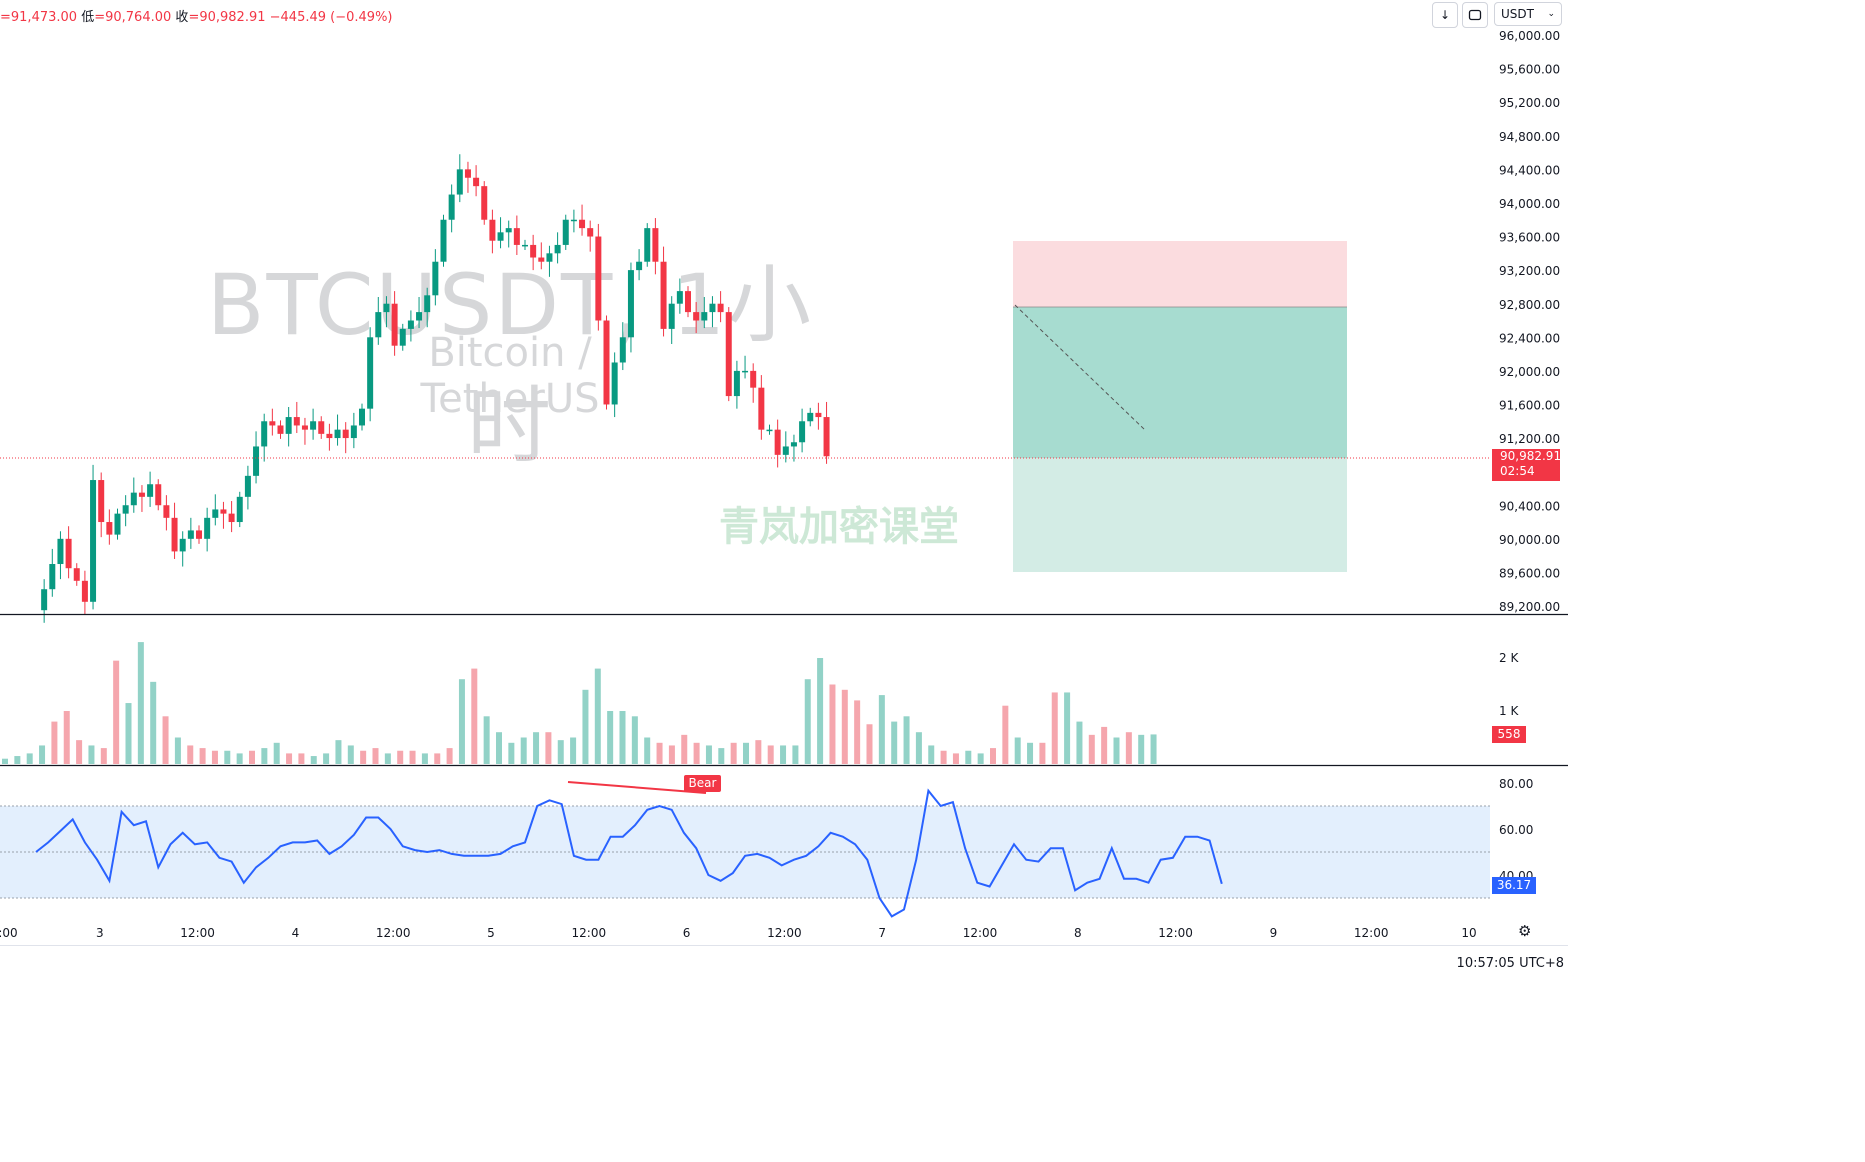 The image size is (1865, 1162). Describe the element at coordinates (1529, 372) in the screenshot. I see `price-axis-label: 92,000.00` at that location.